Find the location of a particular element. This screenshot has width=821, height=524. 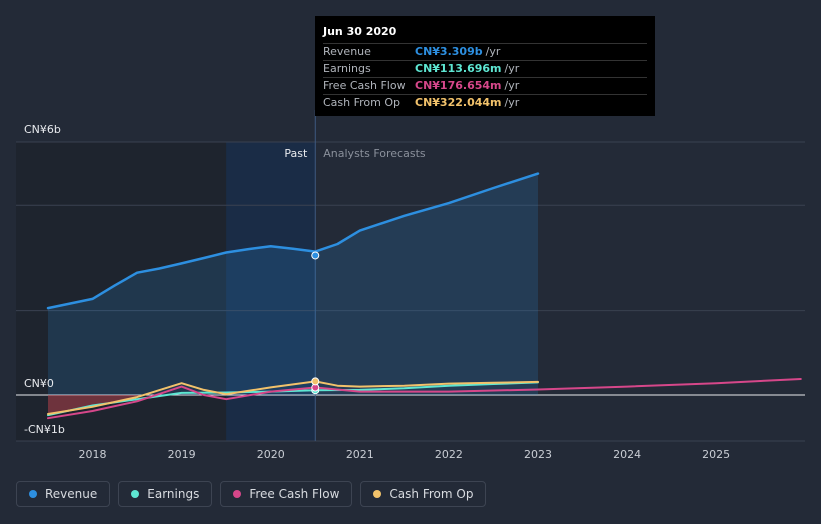

x-tick-label: 2025 is located at coordinates (716, 454).